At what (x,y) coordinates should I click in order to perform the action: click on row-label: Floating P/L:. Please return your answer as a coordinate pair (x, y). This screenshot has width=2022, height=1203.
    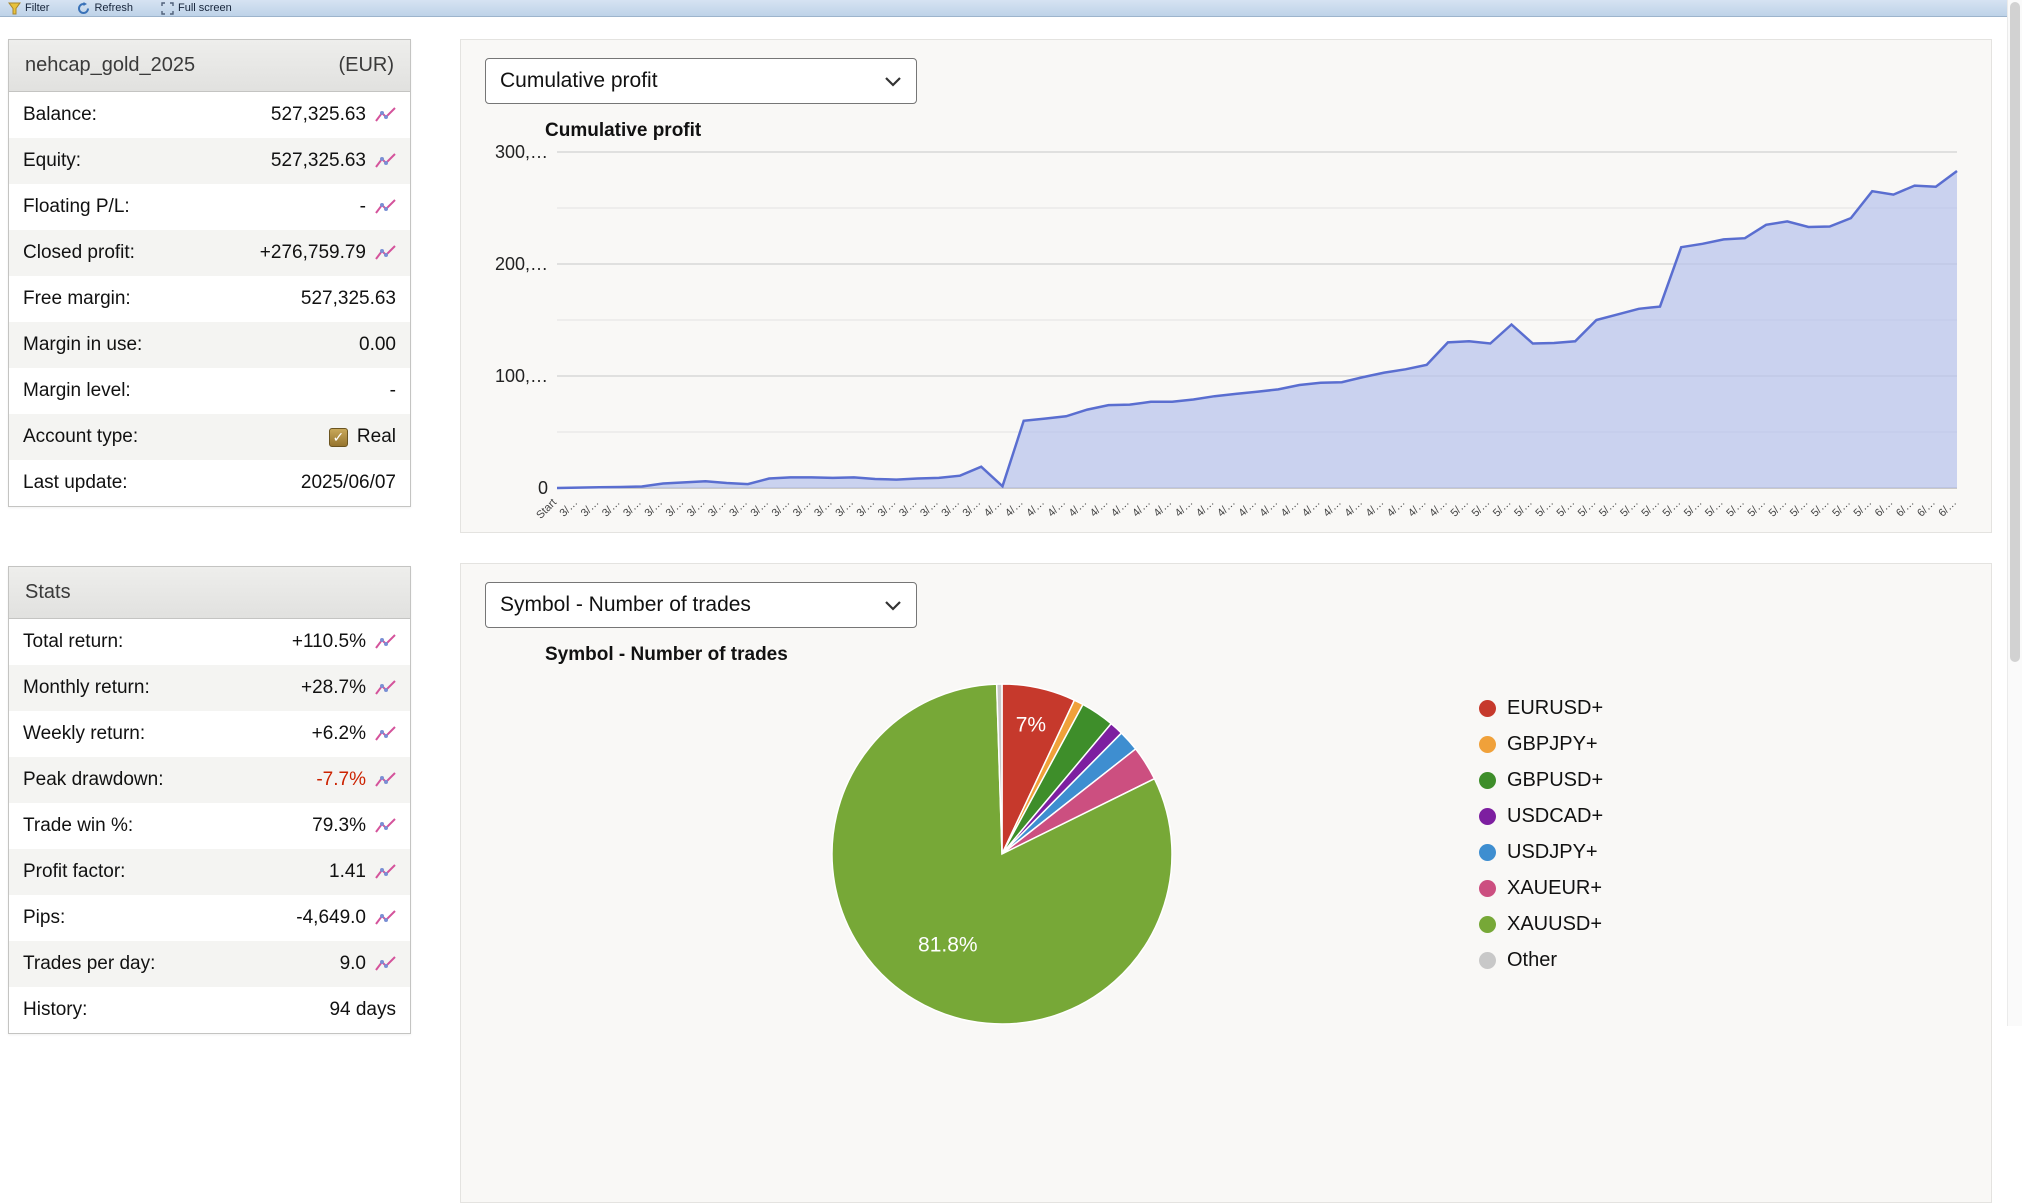
    Looking at the image, I should click on (76, 206).